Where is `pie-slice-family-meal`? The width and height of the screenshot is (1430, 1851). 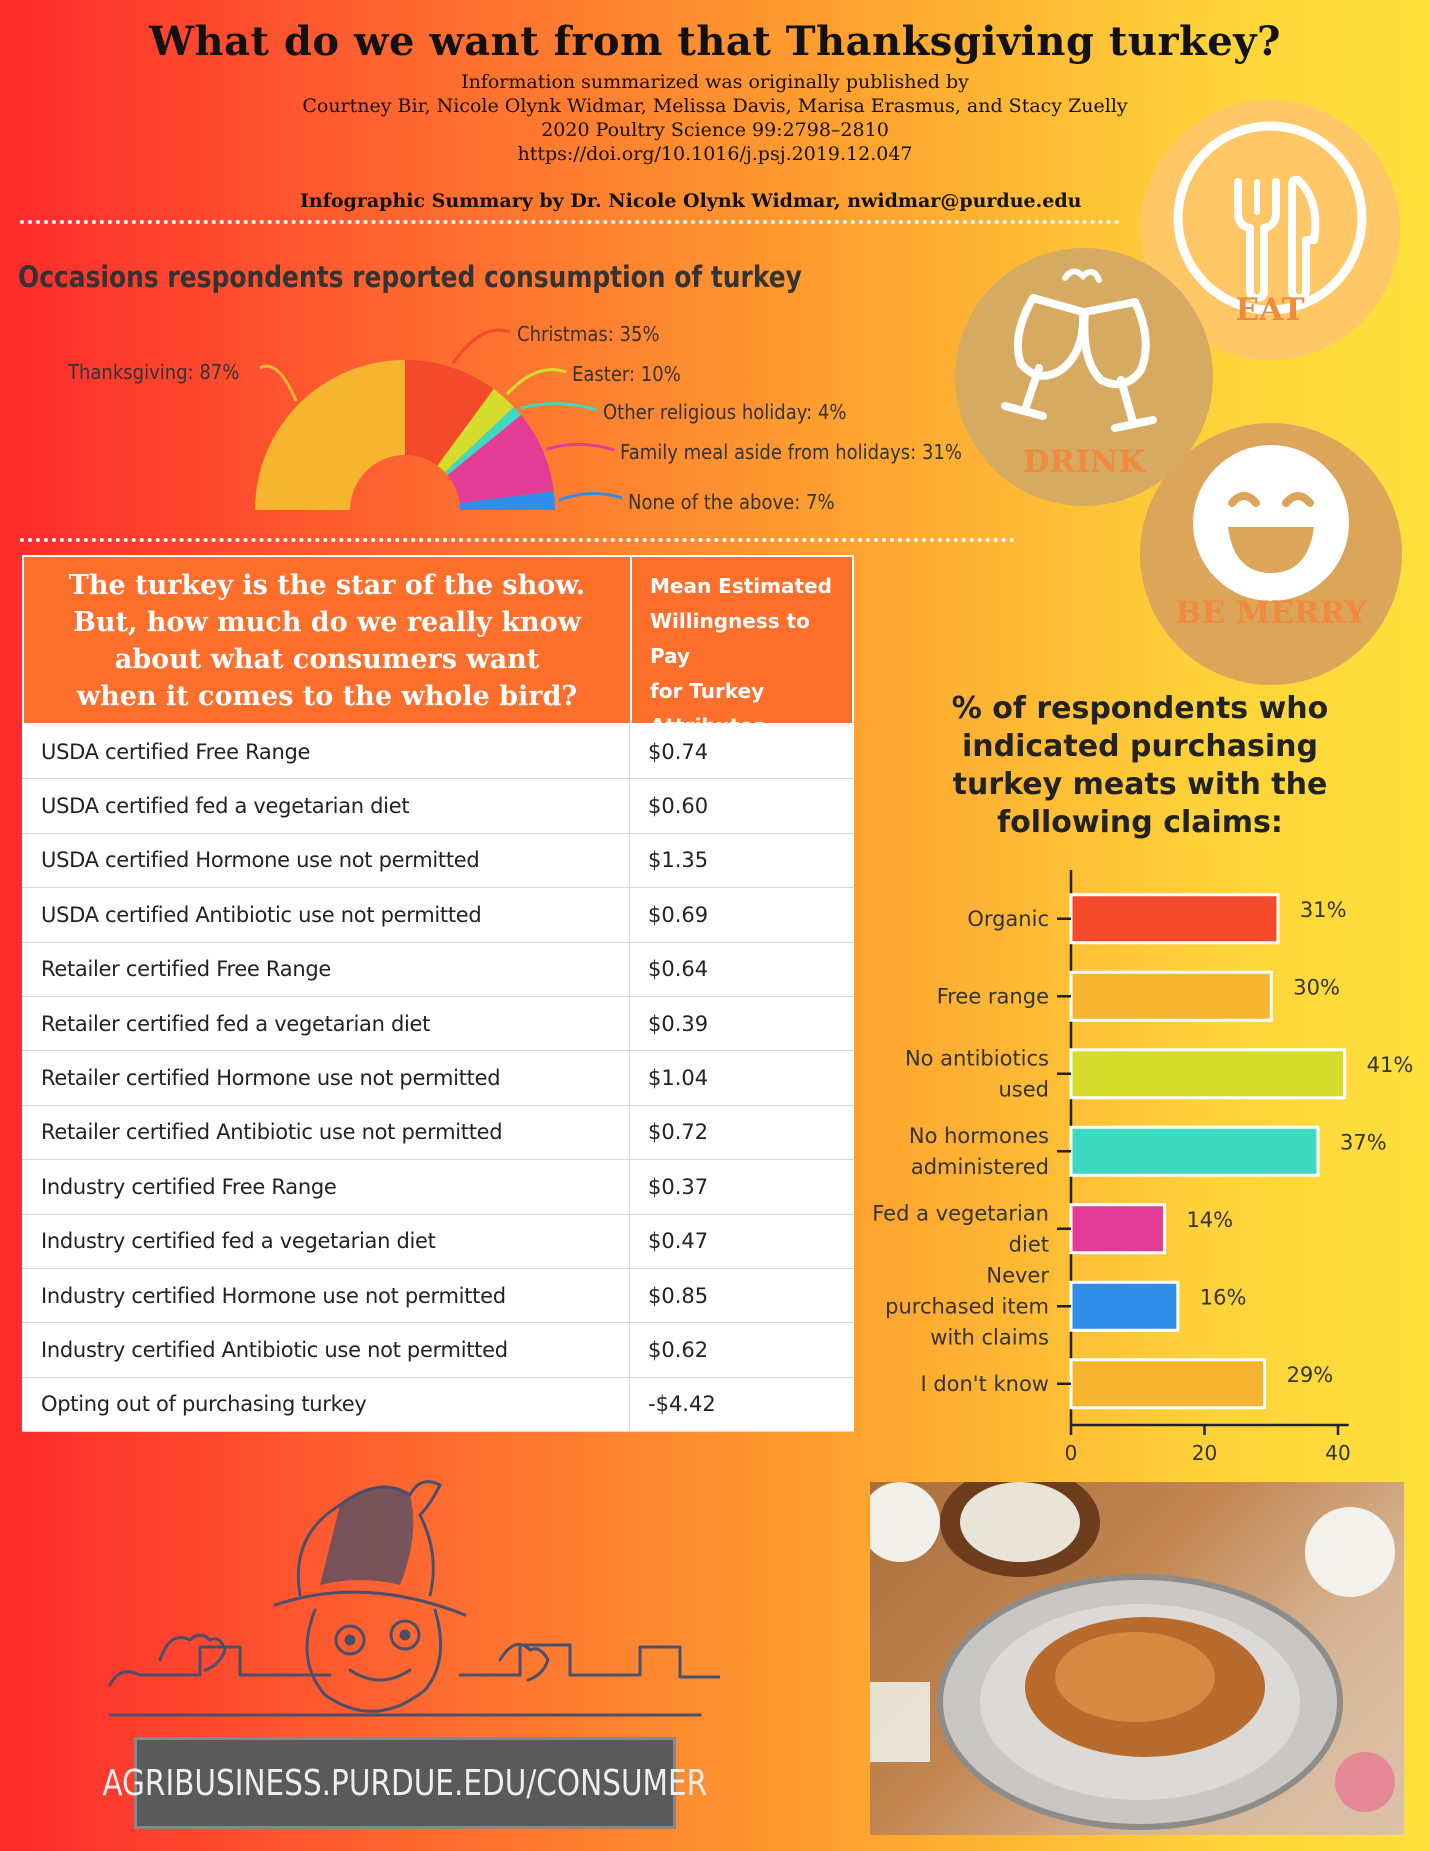 pie-slice-family-meal is located at coordinates (500, 459).